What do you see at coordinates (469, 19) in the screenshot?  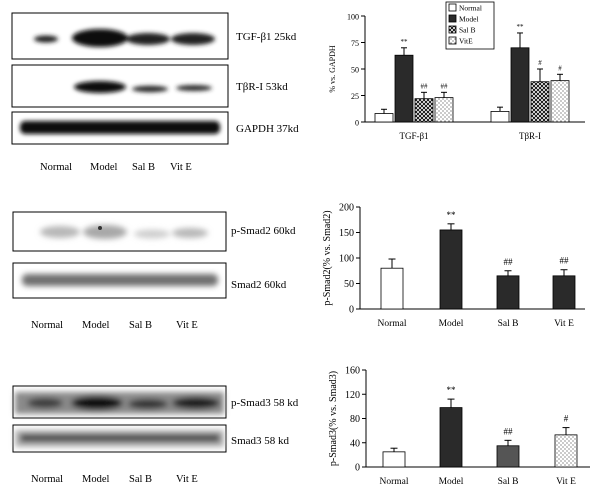 I see `legend-label: Model` at bounding box center [469, 19].